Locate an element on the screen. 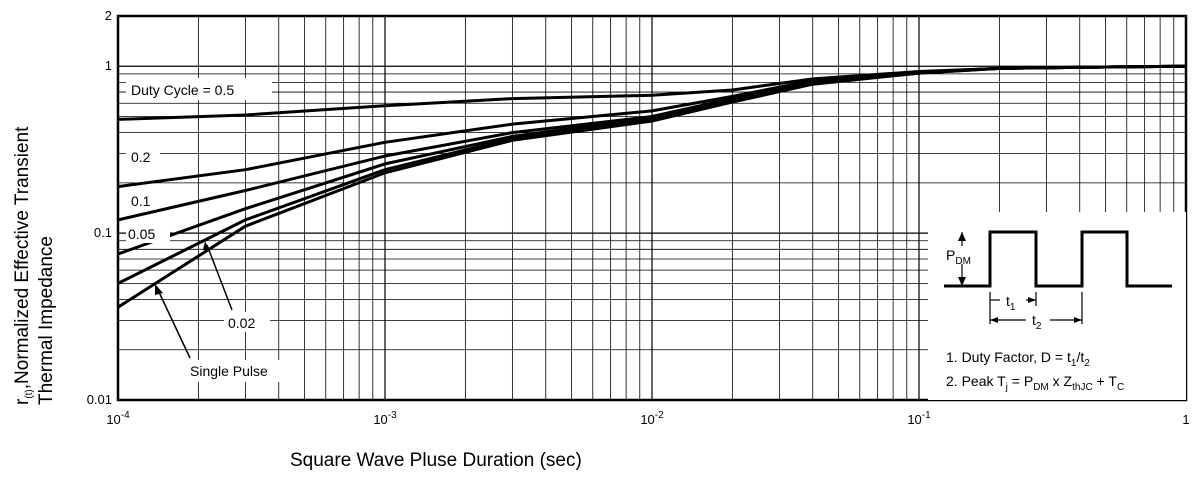 The image size is (1192, 477). x-tick-labels: 10⁻⁴ 10⁻³ 10⁻² 10⁻¹ 1 is located at coordinates (647, 418).